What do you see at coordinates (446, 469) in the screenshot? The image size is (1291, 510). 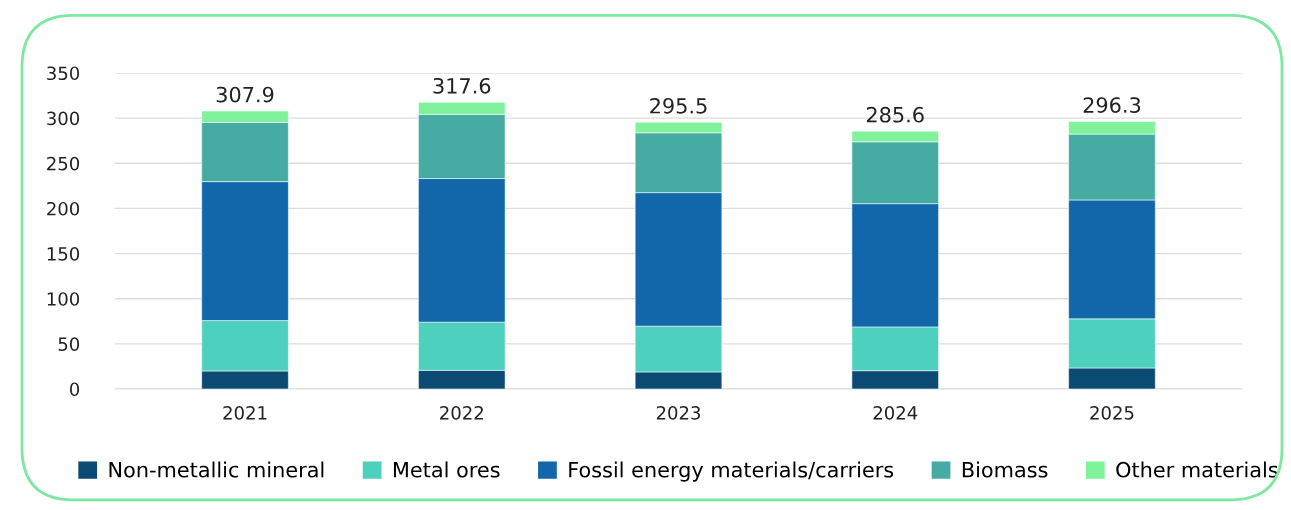 I see `legend-label: Metal ores` at bounding box center [446, 469].